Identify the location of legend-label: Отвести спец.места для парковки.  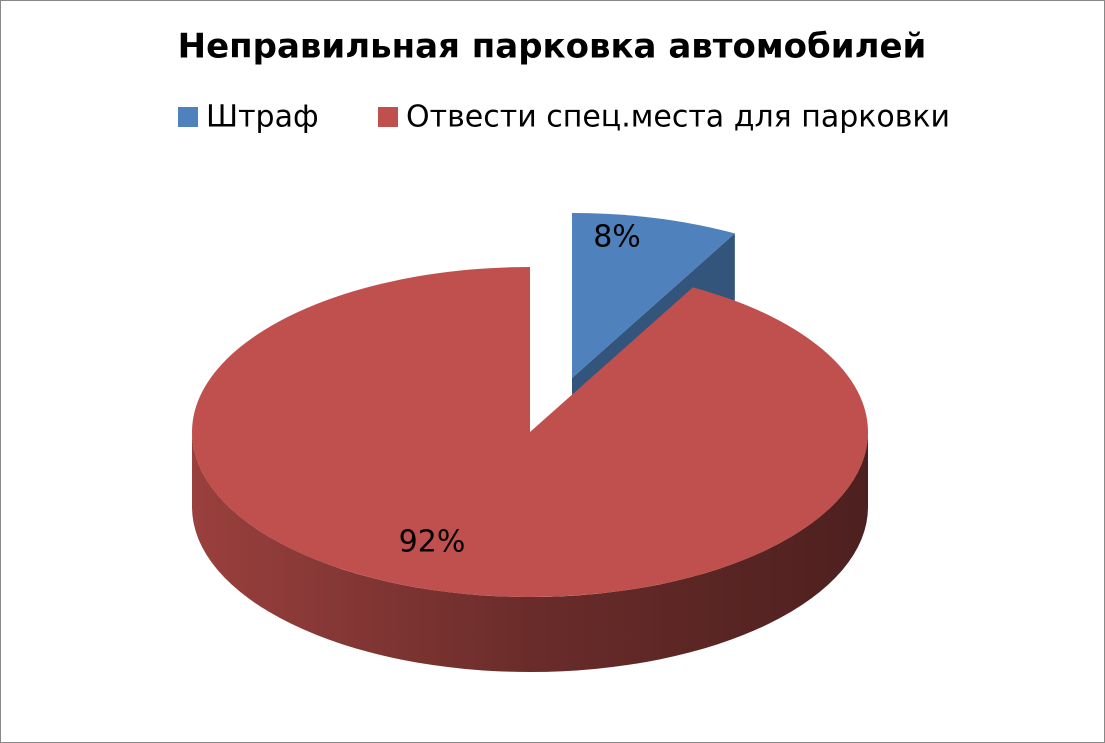
(678, 117).